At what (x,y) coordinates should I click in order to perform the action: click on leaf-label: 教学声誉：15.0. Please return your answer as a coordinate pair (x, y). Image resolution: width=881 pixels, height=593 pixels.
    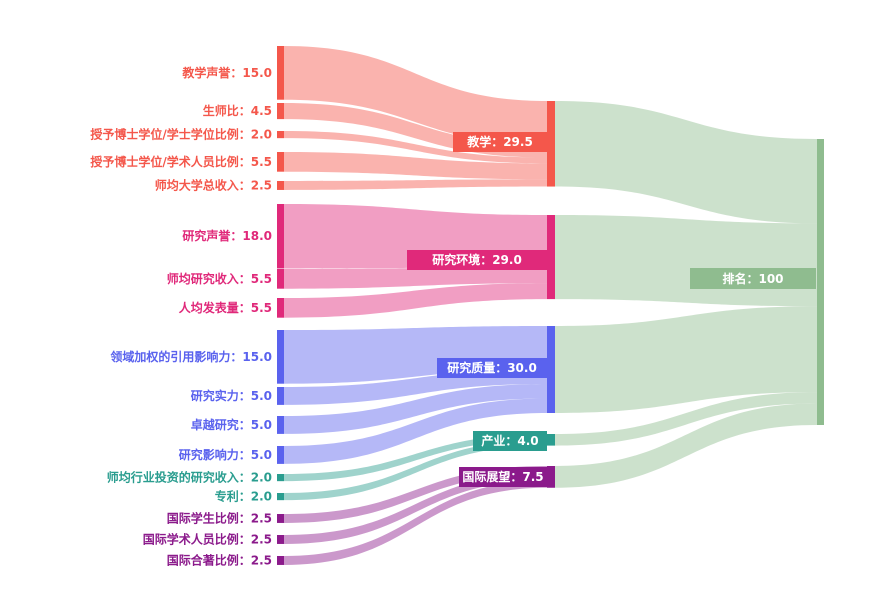
    Looking at the image, I should click on (226, 72).